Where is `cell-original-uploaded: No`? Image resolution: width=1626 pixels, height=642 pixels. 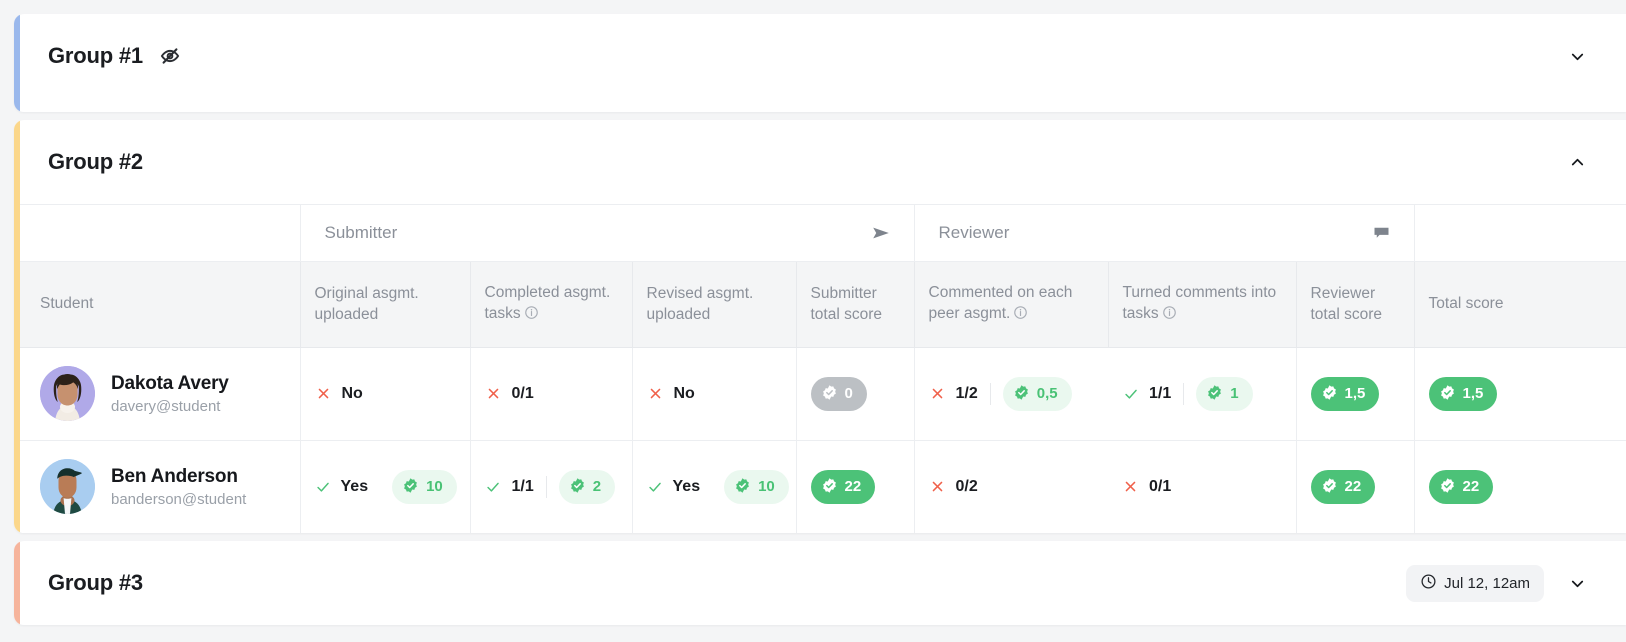 cell-original-uploaded: No is located at coordinates (384, 393).